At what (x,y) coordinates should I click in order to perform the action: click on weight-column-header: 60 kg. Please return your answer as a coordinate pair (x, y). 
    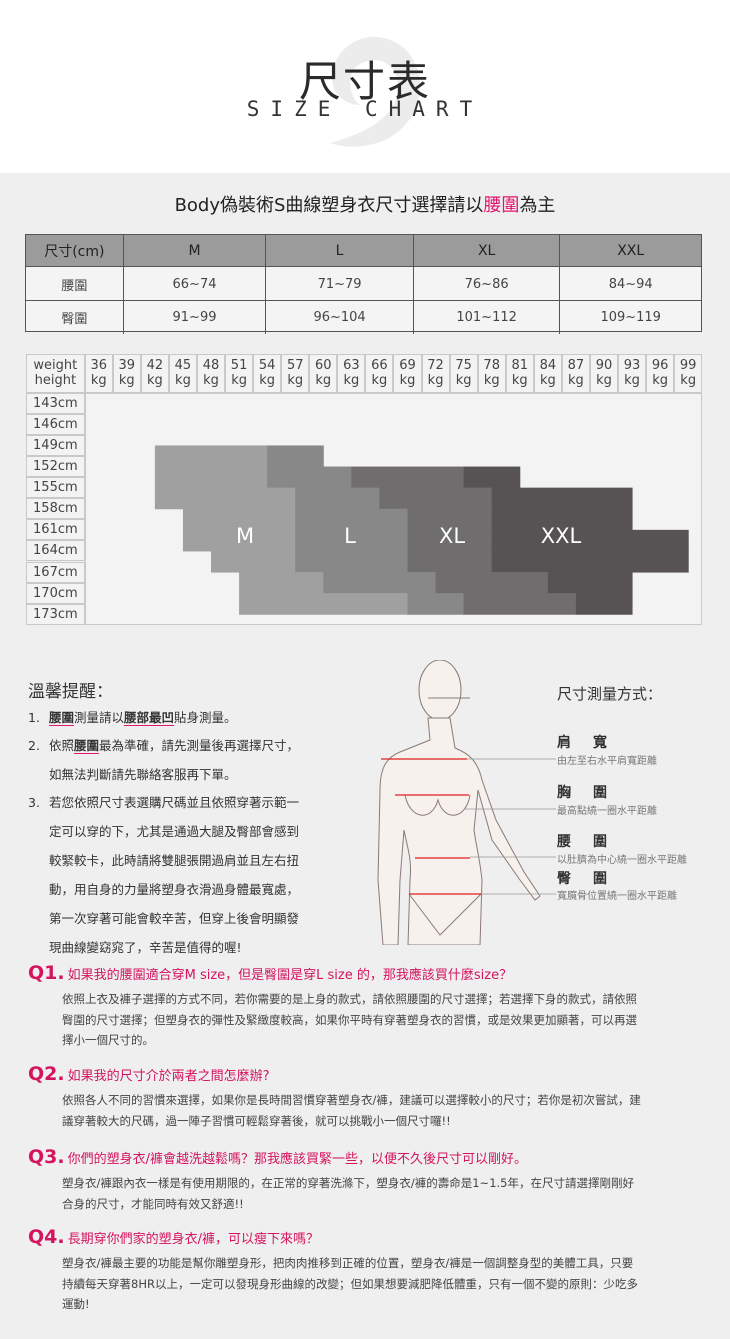
    Looking at the image, I should click on (323, 373).